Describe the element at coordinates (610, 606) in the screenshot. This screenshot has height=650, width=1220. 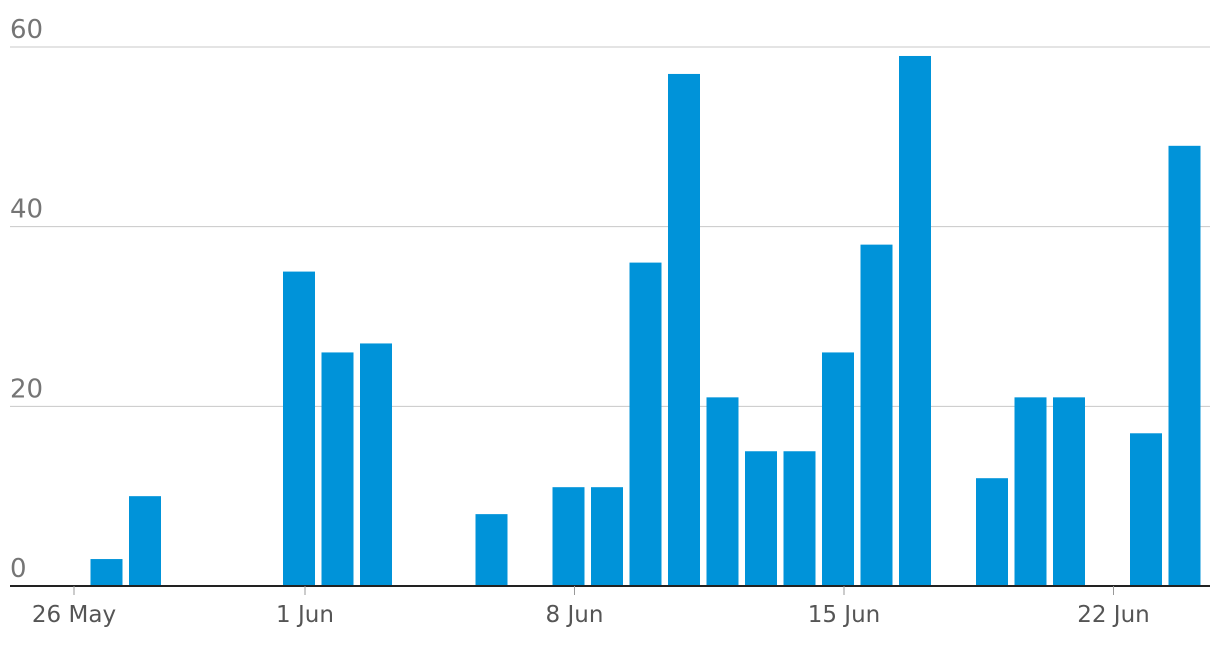
I see `x-axis: 26 May 1 Jun 8 Jun 15 Jun 22 Jun` at that location.